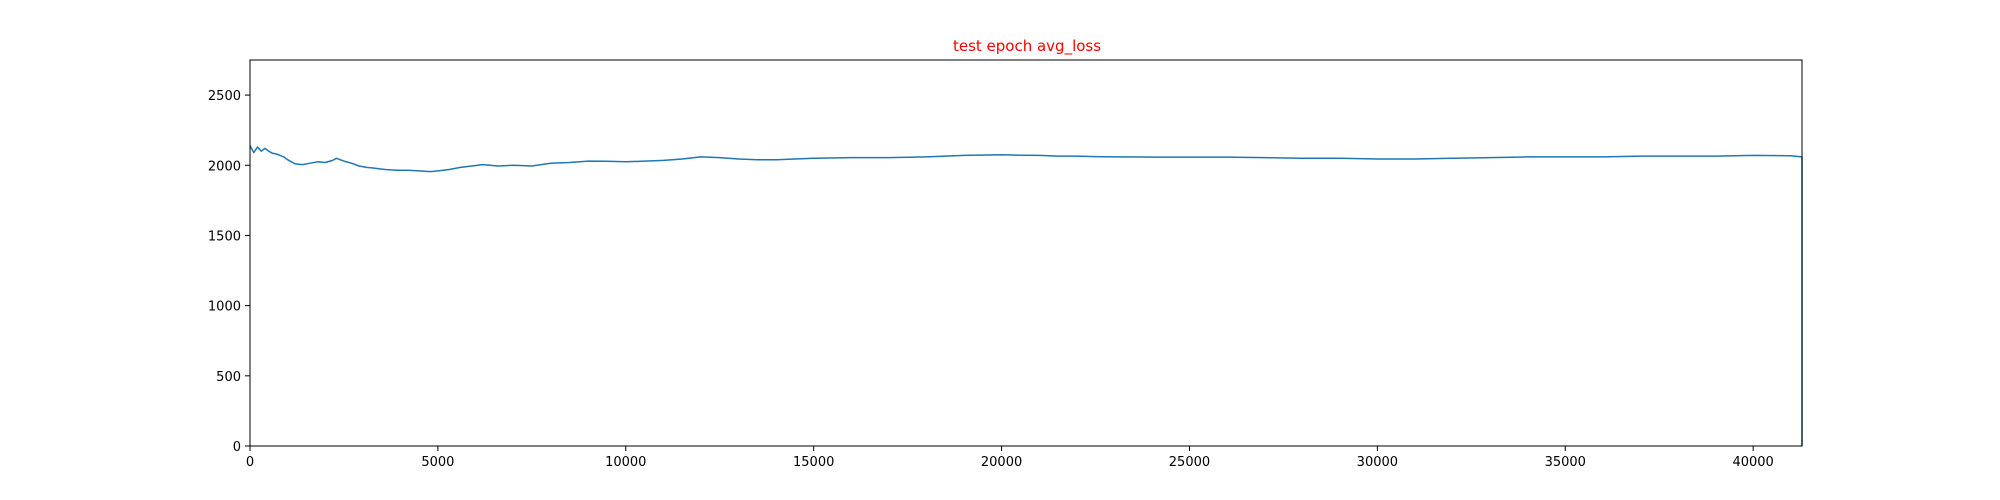 The height and width of the screenshot is (500, 2000). What do you see at coordinates (1752, 462) in the screenshot?
I see `x-tick-label: 40000` at bounding box center [1752, 462].